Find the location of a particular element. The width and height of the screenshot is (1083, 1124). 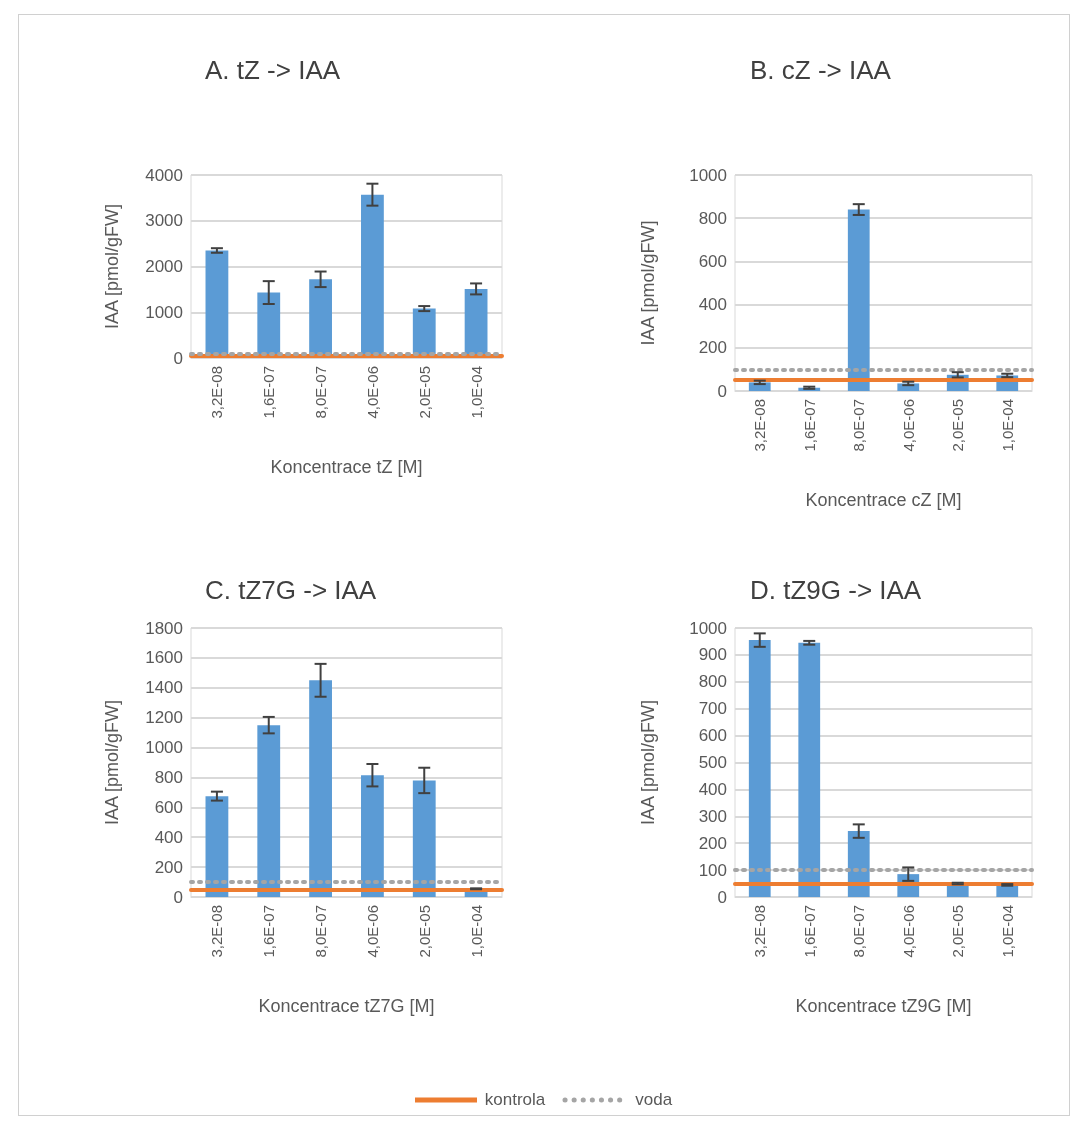

y-tick-label: 1600 is located at coordinates (164, 658).